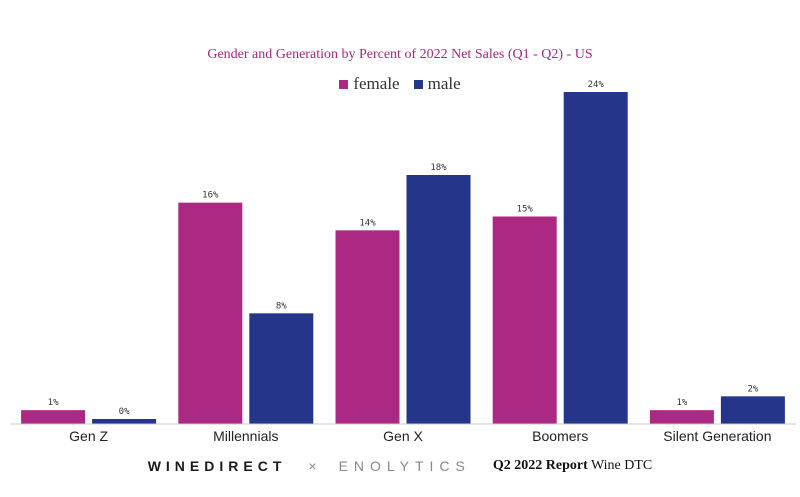  I want to click on legend-swatch-male, so click(418, 84).